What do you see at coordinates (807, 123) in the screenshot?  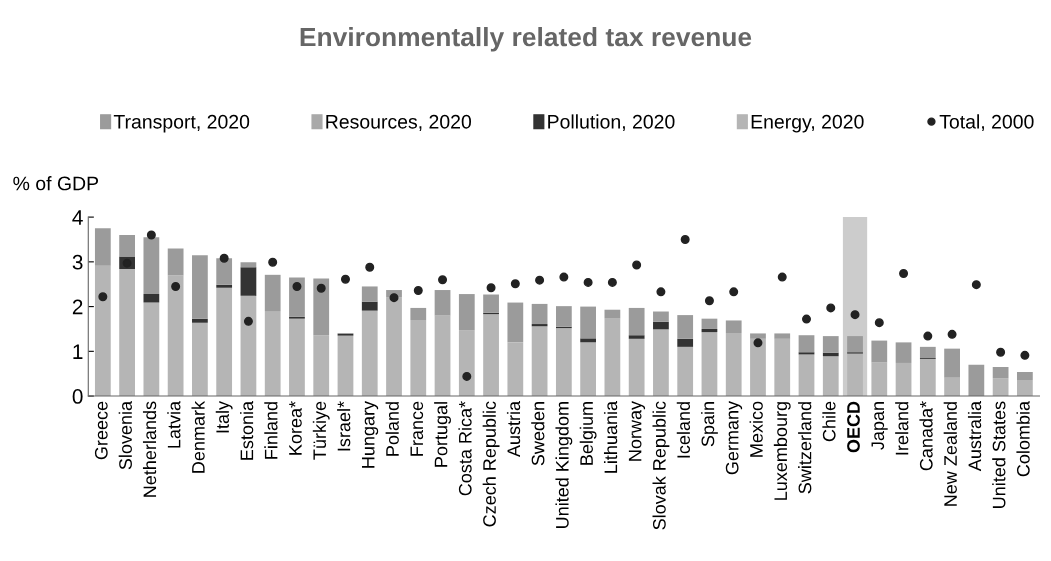 I see `legend-label: Energy, 2020` at bounding box center [807, 123].